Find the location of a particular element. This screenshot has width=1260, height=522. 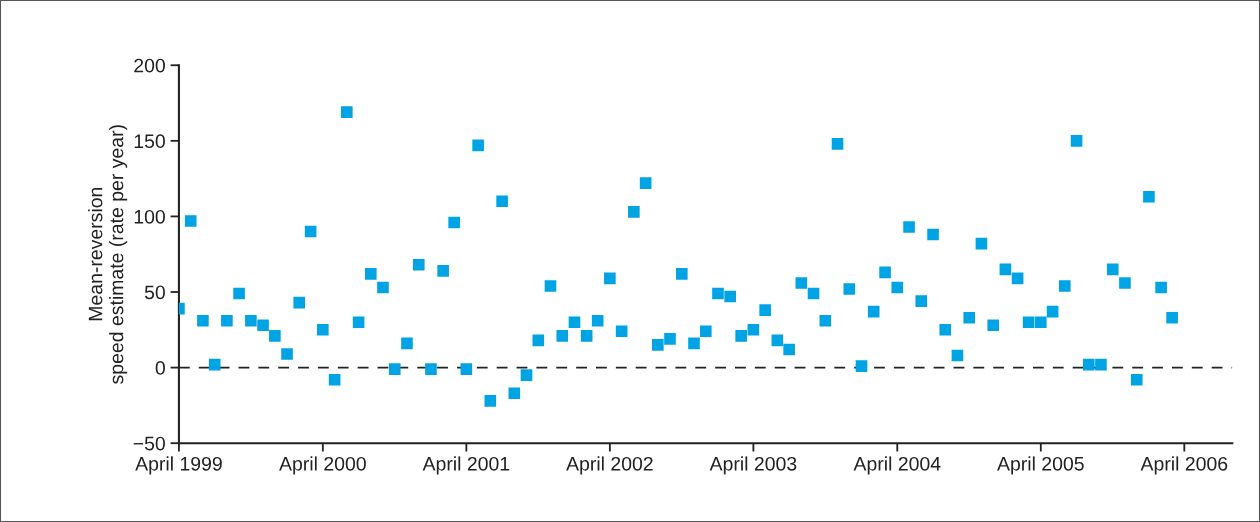

y-axis-title: Mean-reversion speed estimate (rate per year) is located at coordinates (108, 254).